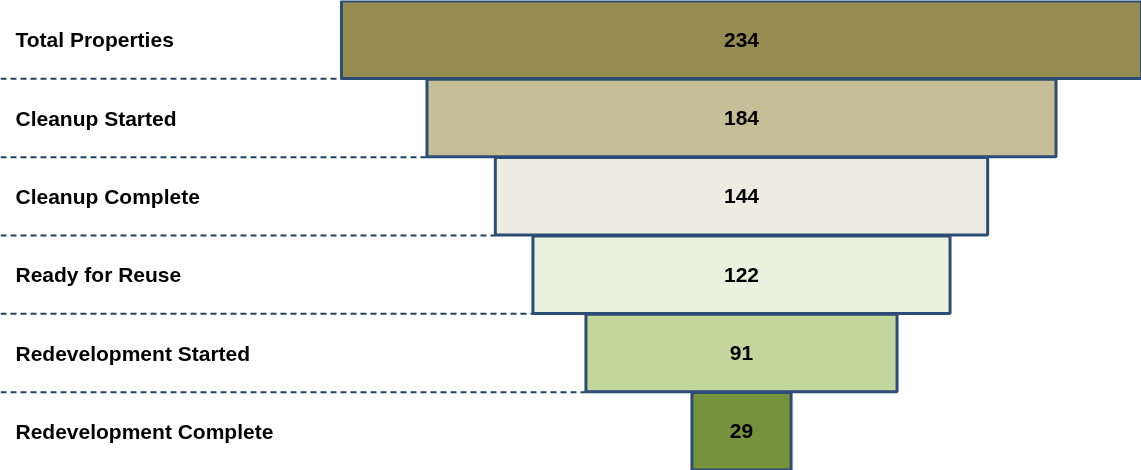 The image size is (1141, 470). What do you see at coordinates (741, 196) in the screenshot?
I see `data-label: 144` at bounding box center [741, 196].